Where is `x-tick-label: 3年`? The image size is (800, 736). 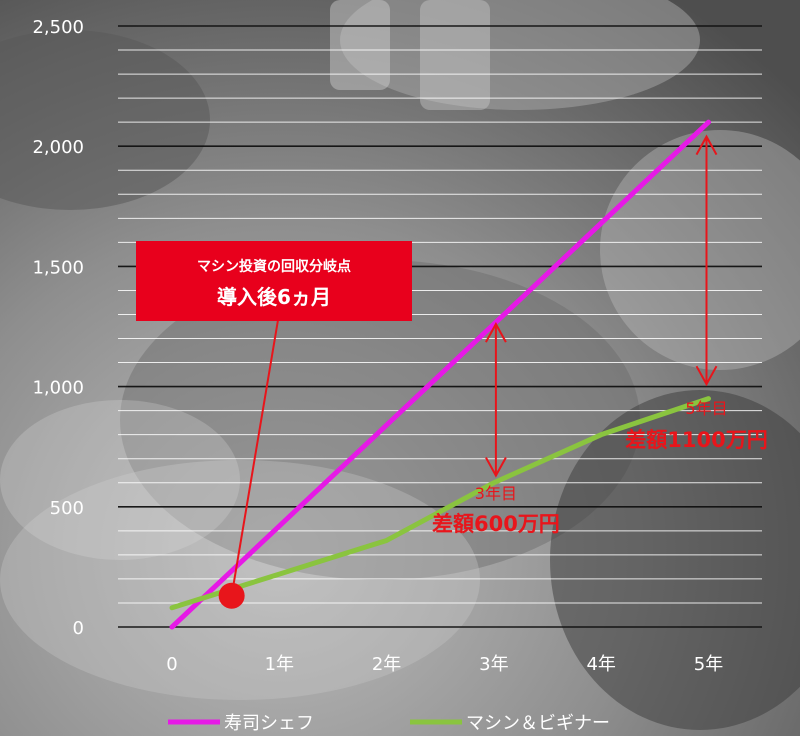 x-tick-label: 3年 is located at coordinates (493, 664).